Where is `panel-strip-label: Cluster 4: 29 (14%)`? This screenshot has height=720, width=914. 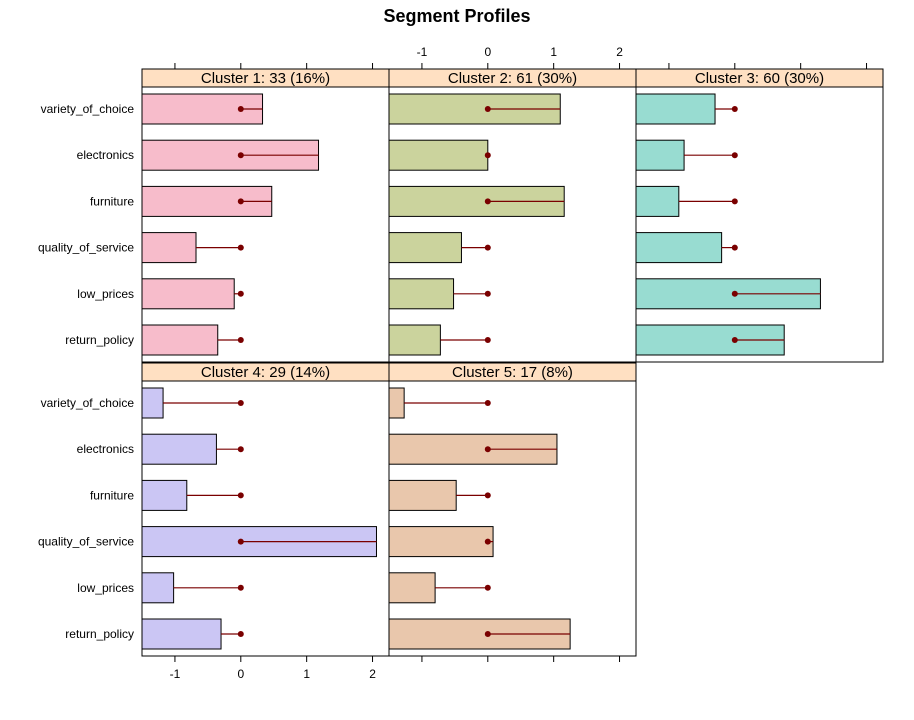 panel-strip-label: Cluster 4: 29 (14%) is located at coordinates (265, 372).